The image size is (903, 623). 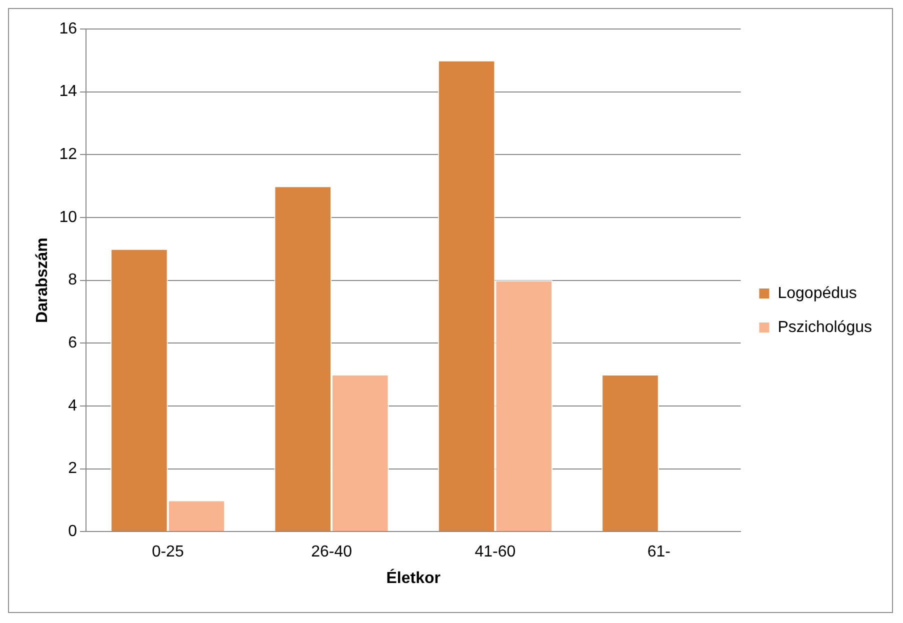 What do you see at coordinates (73, 343) in the screenshot?
I see `y-tick-label: 6` at bounding box center [73, 343].